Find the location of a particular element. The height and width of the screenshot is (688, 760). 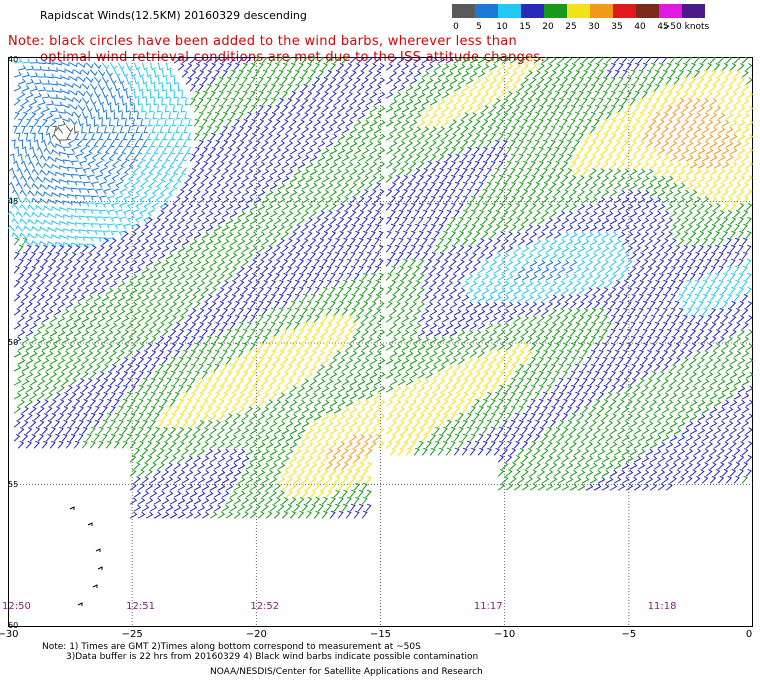

scale-label: 20 is located at coordinates (548, 27).